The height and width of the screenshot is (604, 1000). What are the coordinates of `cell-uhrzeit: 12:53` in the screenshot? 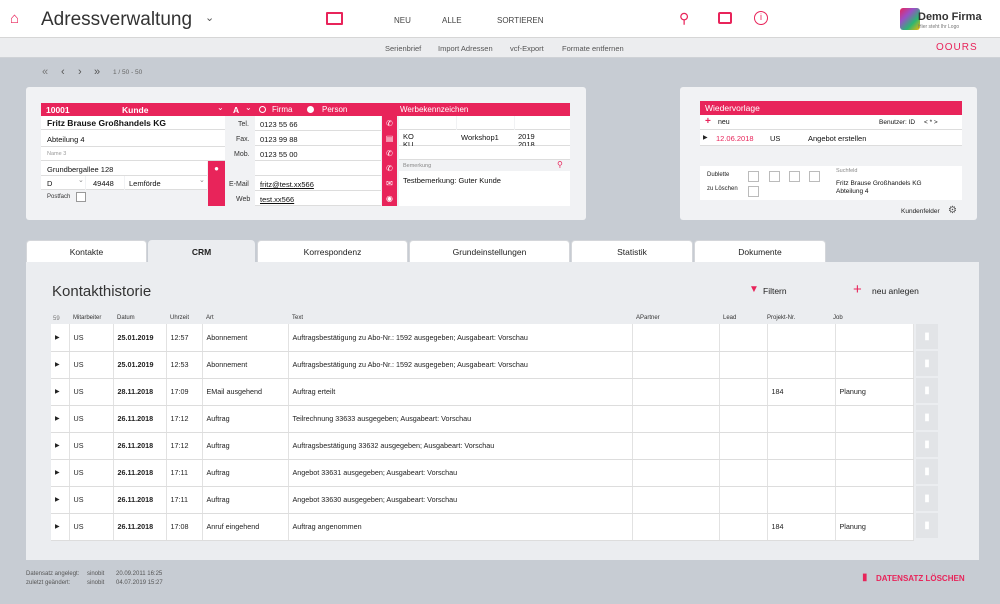 It's located at (184, 365).